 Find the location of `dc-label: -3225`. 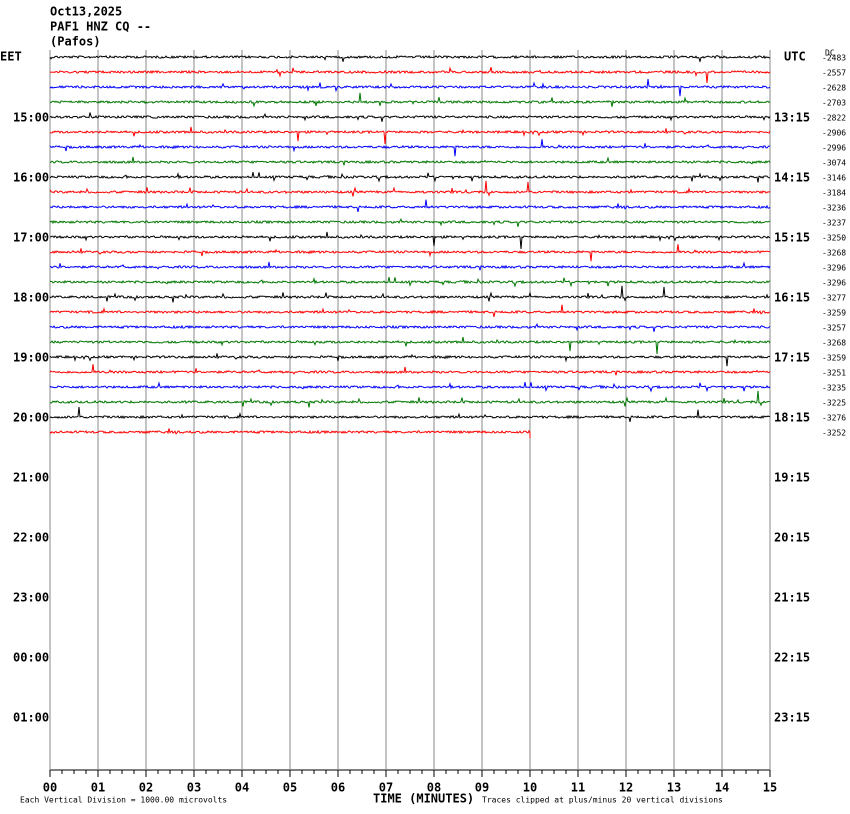

dc-label: -3225 is located at coordinates (834, 403).